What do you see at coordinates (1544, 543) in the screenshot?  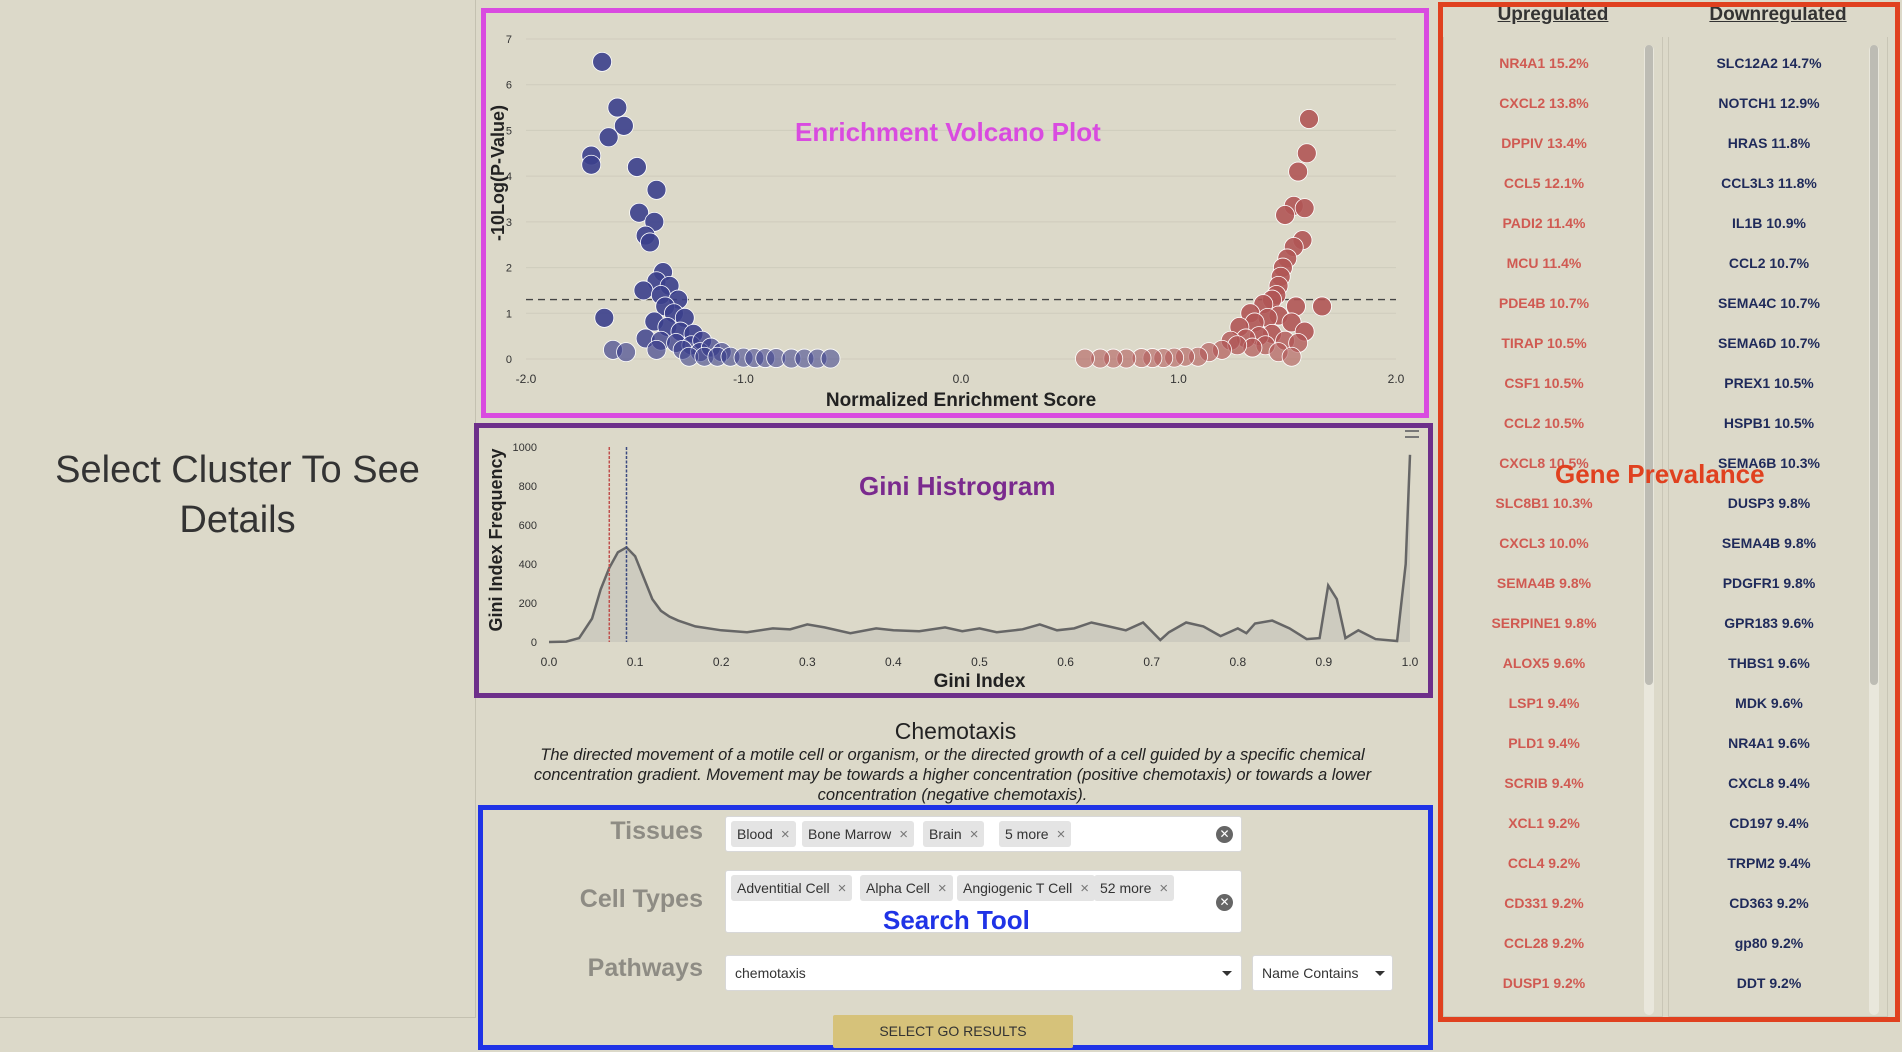 I see `upregulated-gene-item: CXCL3 10.0%` at bounding box center [1544, 543].